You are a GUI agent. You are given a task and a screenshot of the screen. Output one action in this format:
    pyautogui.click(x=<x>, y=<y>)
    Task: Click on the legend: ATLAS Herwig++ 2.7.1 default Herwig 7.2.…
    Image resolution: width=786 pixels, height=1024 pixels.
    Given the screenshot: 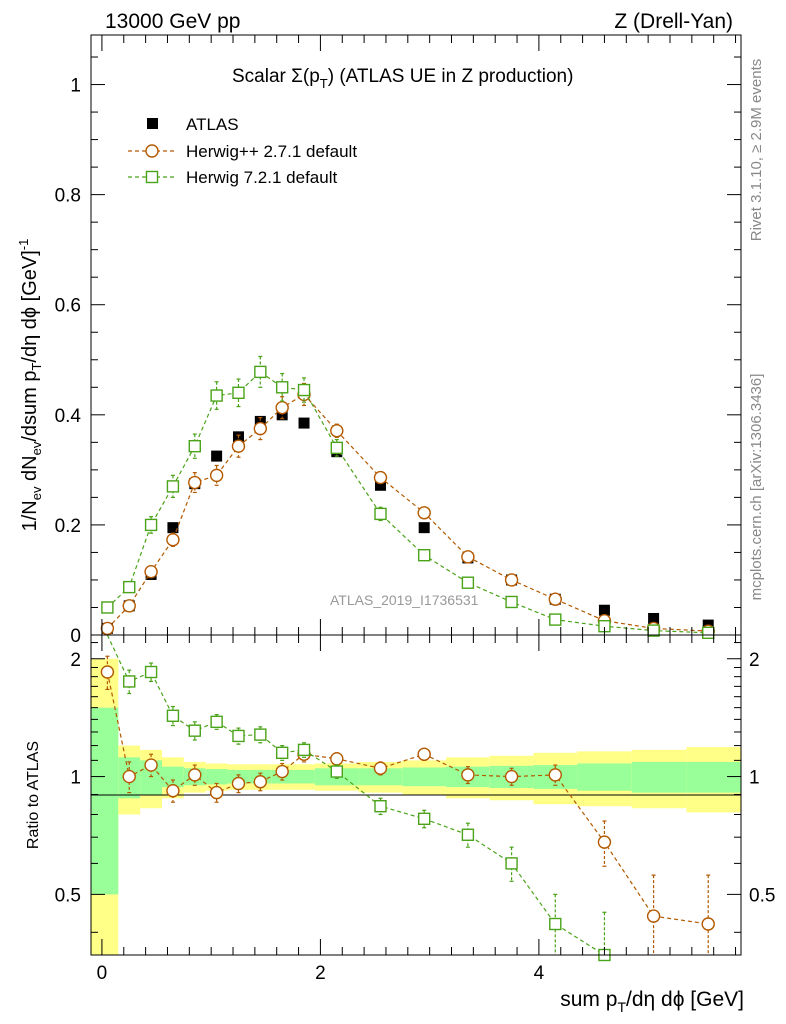 What is the action you would take?
    pyautogui.click(x=242, y=151)
    